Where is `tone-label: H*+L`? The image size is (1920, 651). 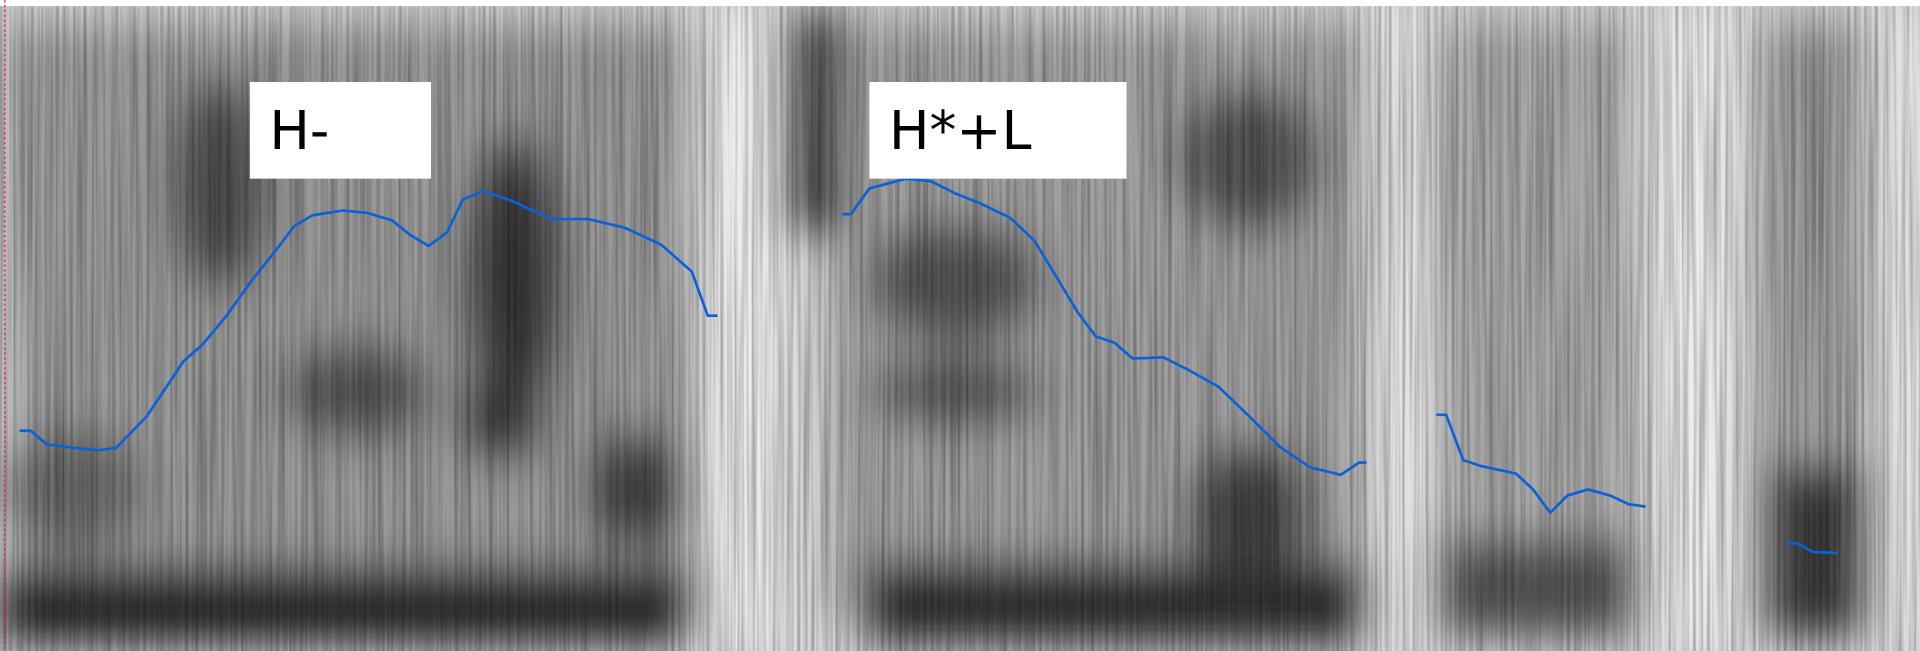 tone-label: H*+L is located at coordinates (960, 130).